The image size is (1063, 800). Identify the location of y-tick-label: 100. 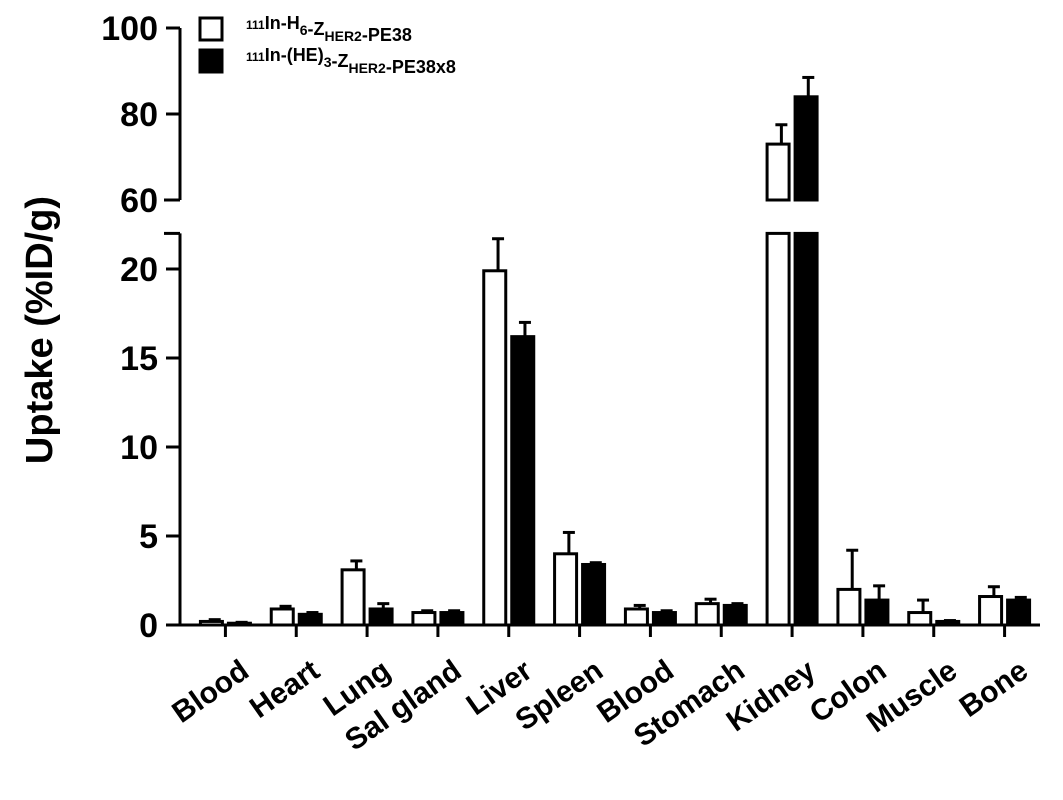
(129, 29).